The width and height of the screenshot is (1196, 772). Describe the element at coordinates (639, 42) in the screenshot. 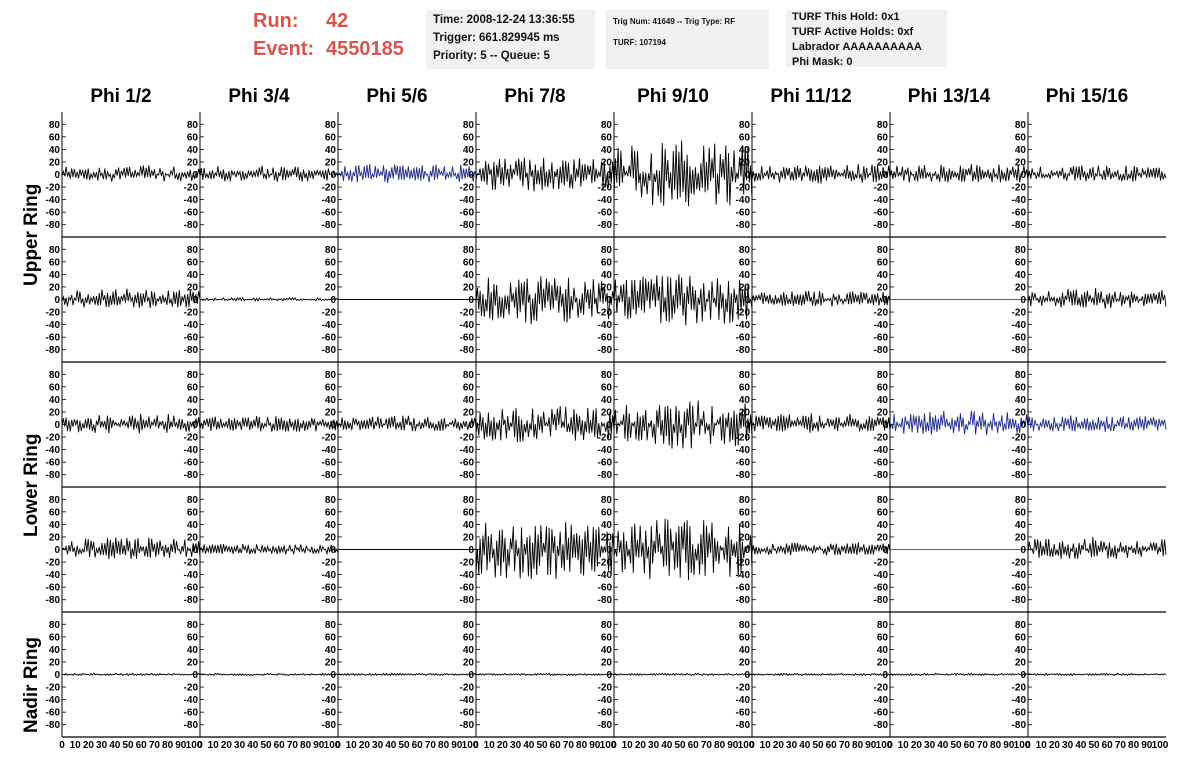

I see `turf-num-text: TURF: 107194` at that location.